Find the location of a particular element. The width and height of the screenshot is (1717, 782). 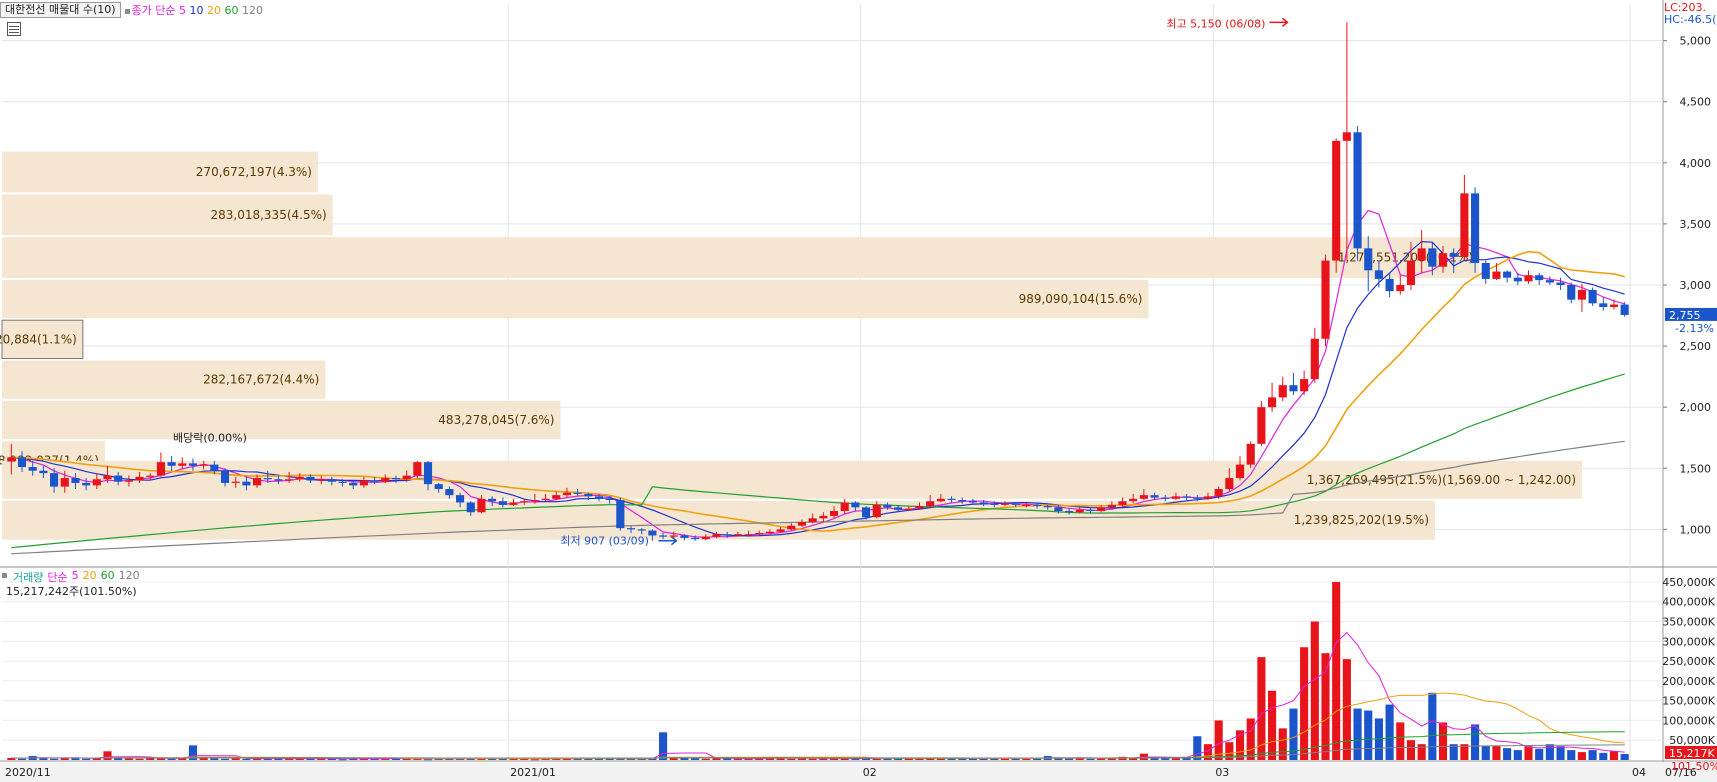

ma-period-20: 20 is located at coordinates (214, 10).